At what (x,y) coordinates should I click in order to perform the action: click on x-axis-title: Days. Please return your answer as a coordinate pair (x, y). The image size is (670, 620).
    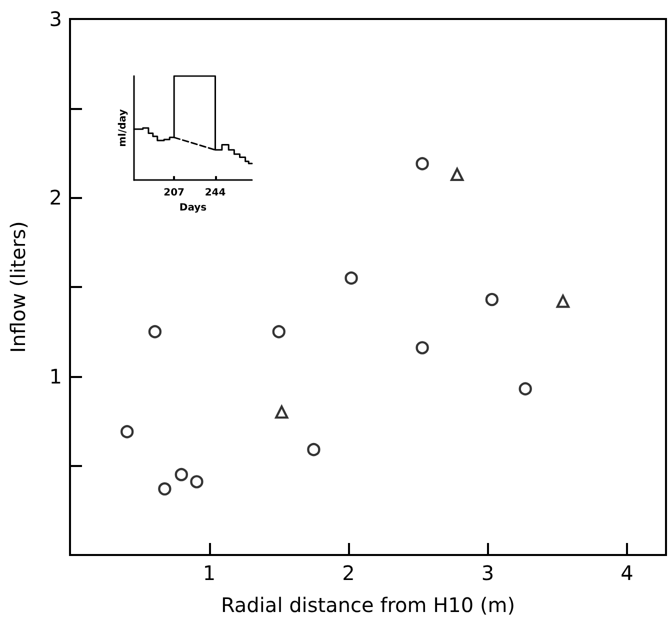
    Looking at the image, I should click on (193, 208).